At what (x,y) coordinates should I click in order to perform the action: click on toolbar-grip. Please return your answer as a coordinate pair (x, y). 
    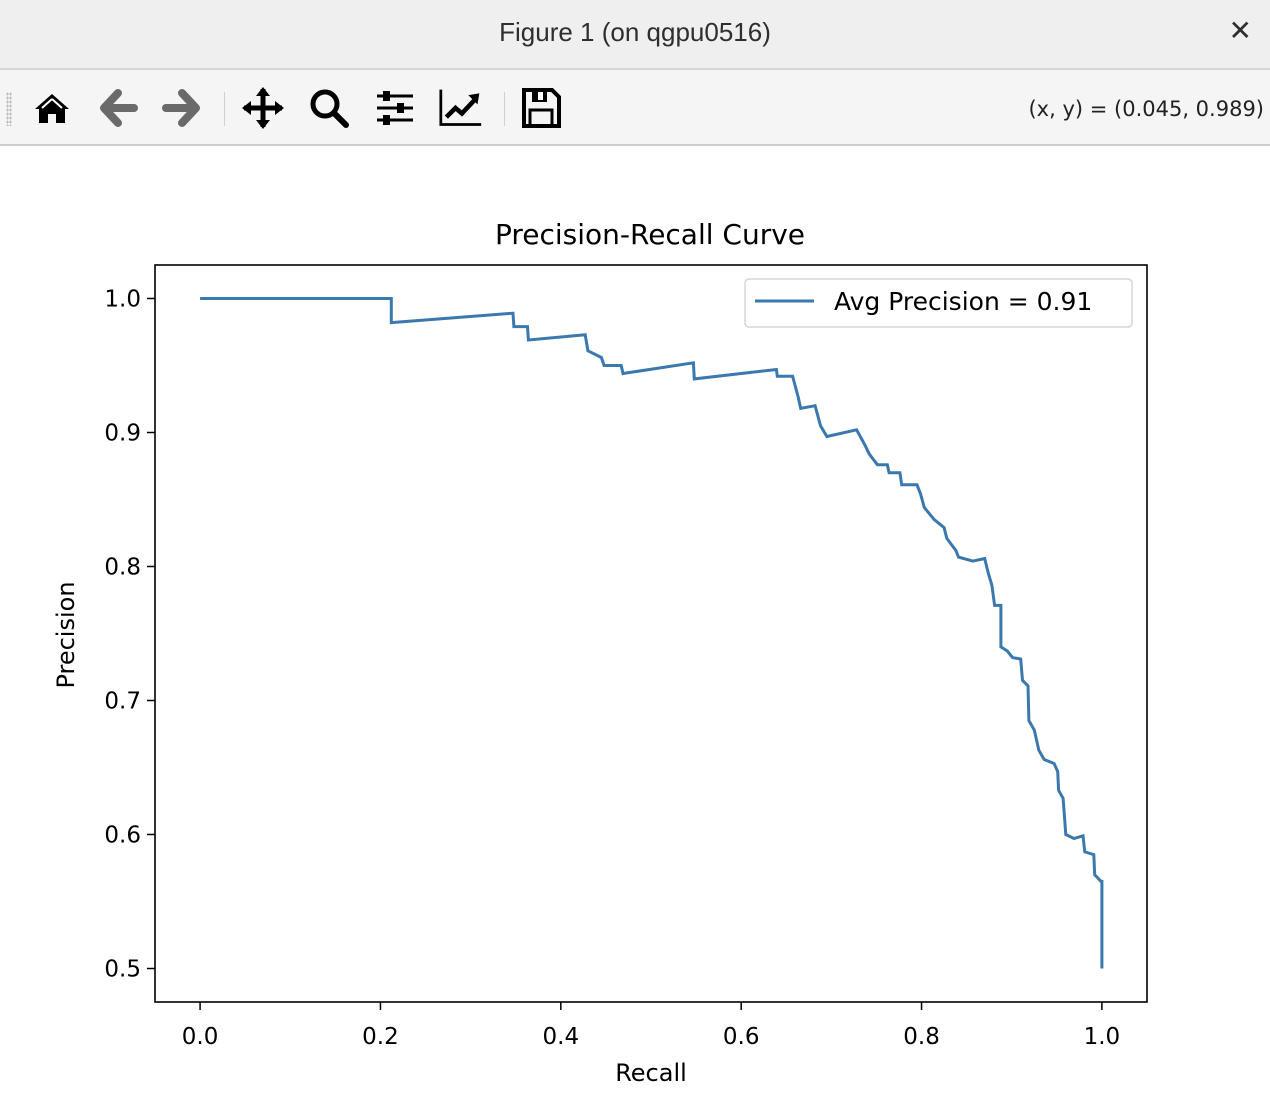
    Looking at the image, I should click on (9, 109).